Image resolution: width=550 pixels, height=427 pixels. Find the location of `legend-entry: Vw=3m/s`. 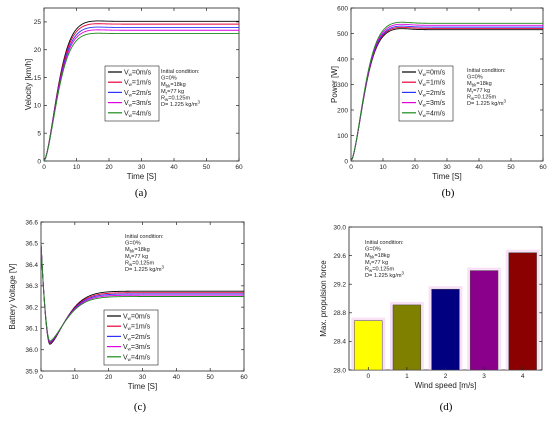

legend-entry: Vw=3m/s is located at coordinates (138, 104).